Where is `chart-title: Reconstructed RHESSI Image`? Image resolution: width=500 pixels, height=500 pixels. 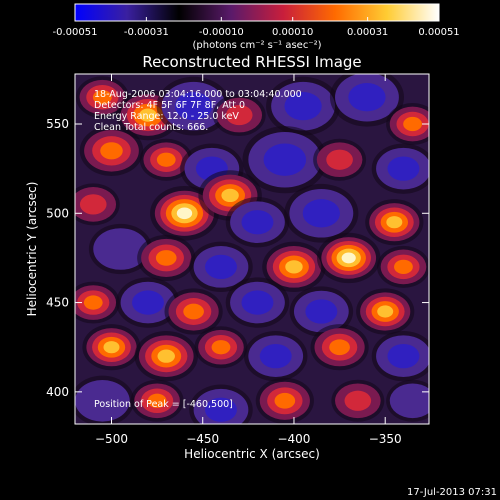 chart-title: Reconstructed RHESSI Image is located at coordinates (251, 62).